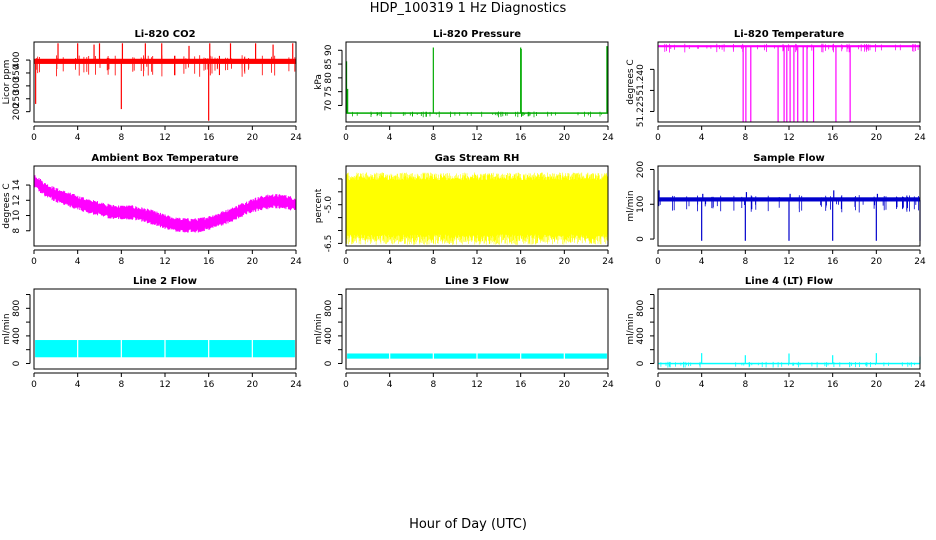 Image resolution: width=936 pixels, height=540 pixels. Describe the element at coordinates (789, 46) in the screenshot. I see `data-baseline` at that location.